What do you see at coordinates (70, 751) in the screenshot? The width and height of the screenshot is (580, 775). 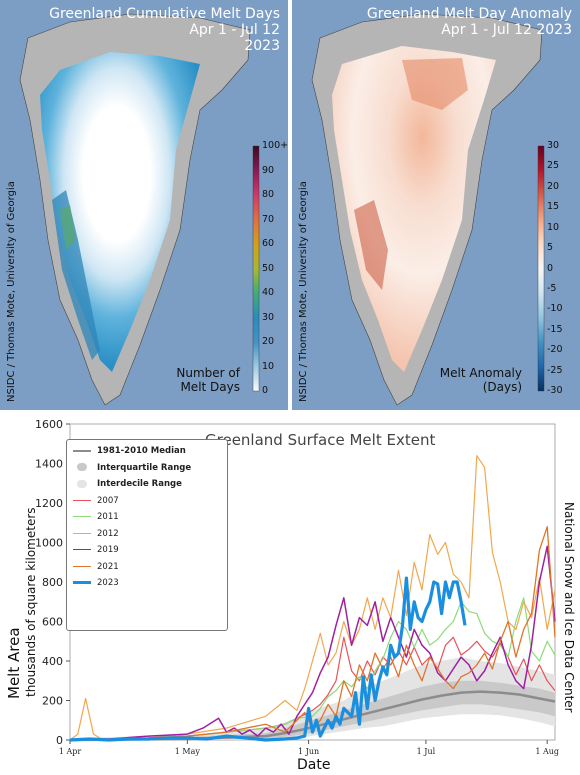 I see `x-tick-label: 1 Apr` at bounding box center [70, 751].